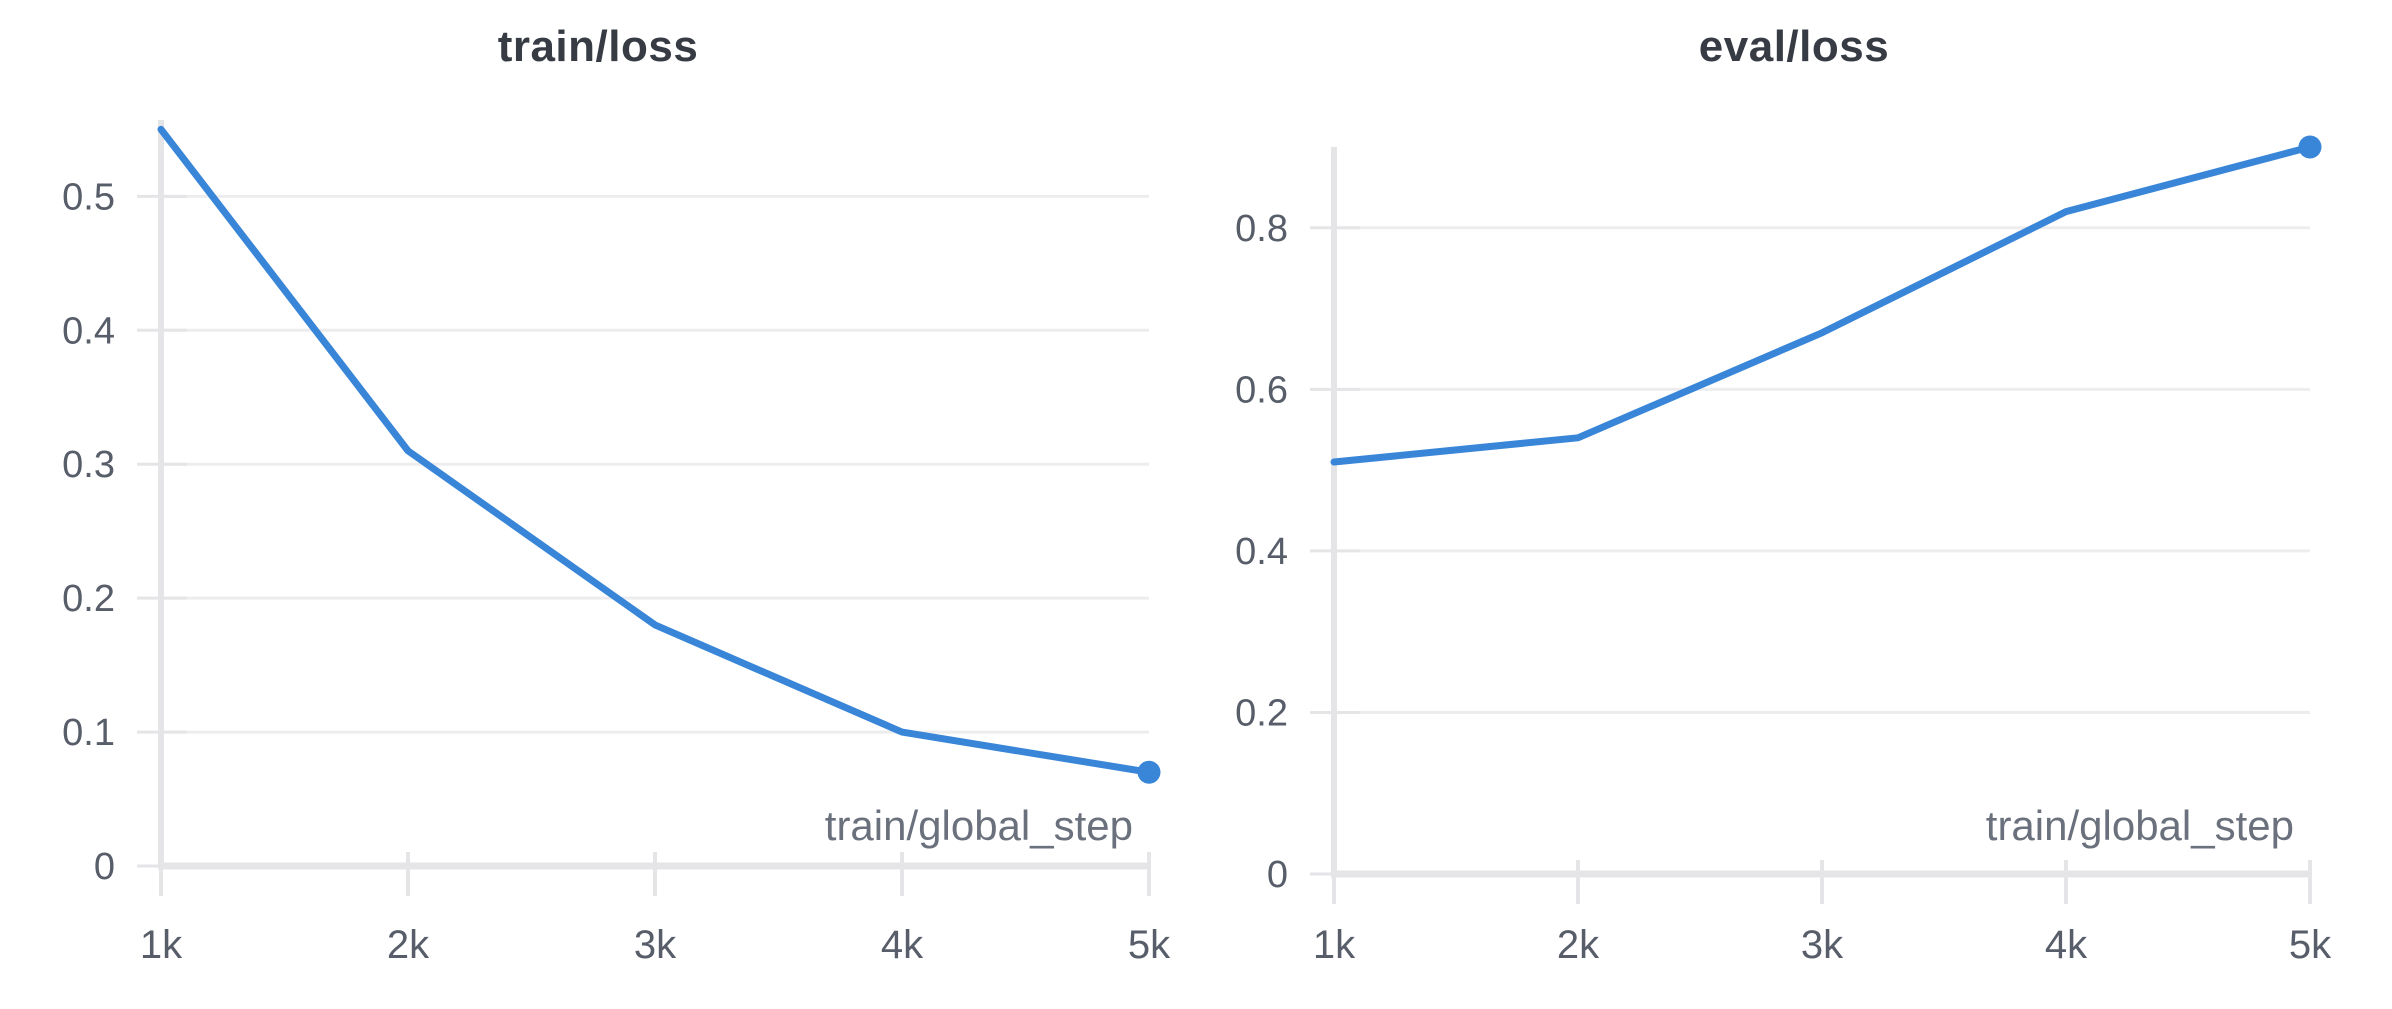 This screenshot has width=2392, height=1009. What do you see at coordinates (88, 197) in the screenshot?
I see `y-tick-label: 0.5` at bounding box center [88, 197].